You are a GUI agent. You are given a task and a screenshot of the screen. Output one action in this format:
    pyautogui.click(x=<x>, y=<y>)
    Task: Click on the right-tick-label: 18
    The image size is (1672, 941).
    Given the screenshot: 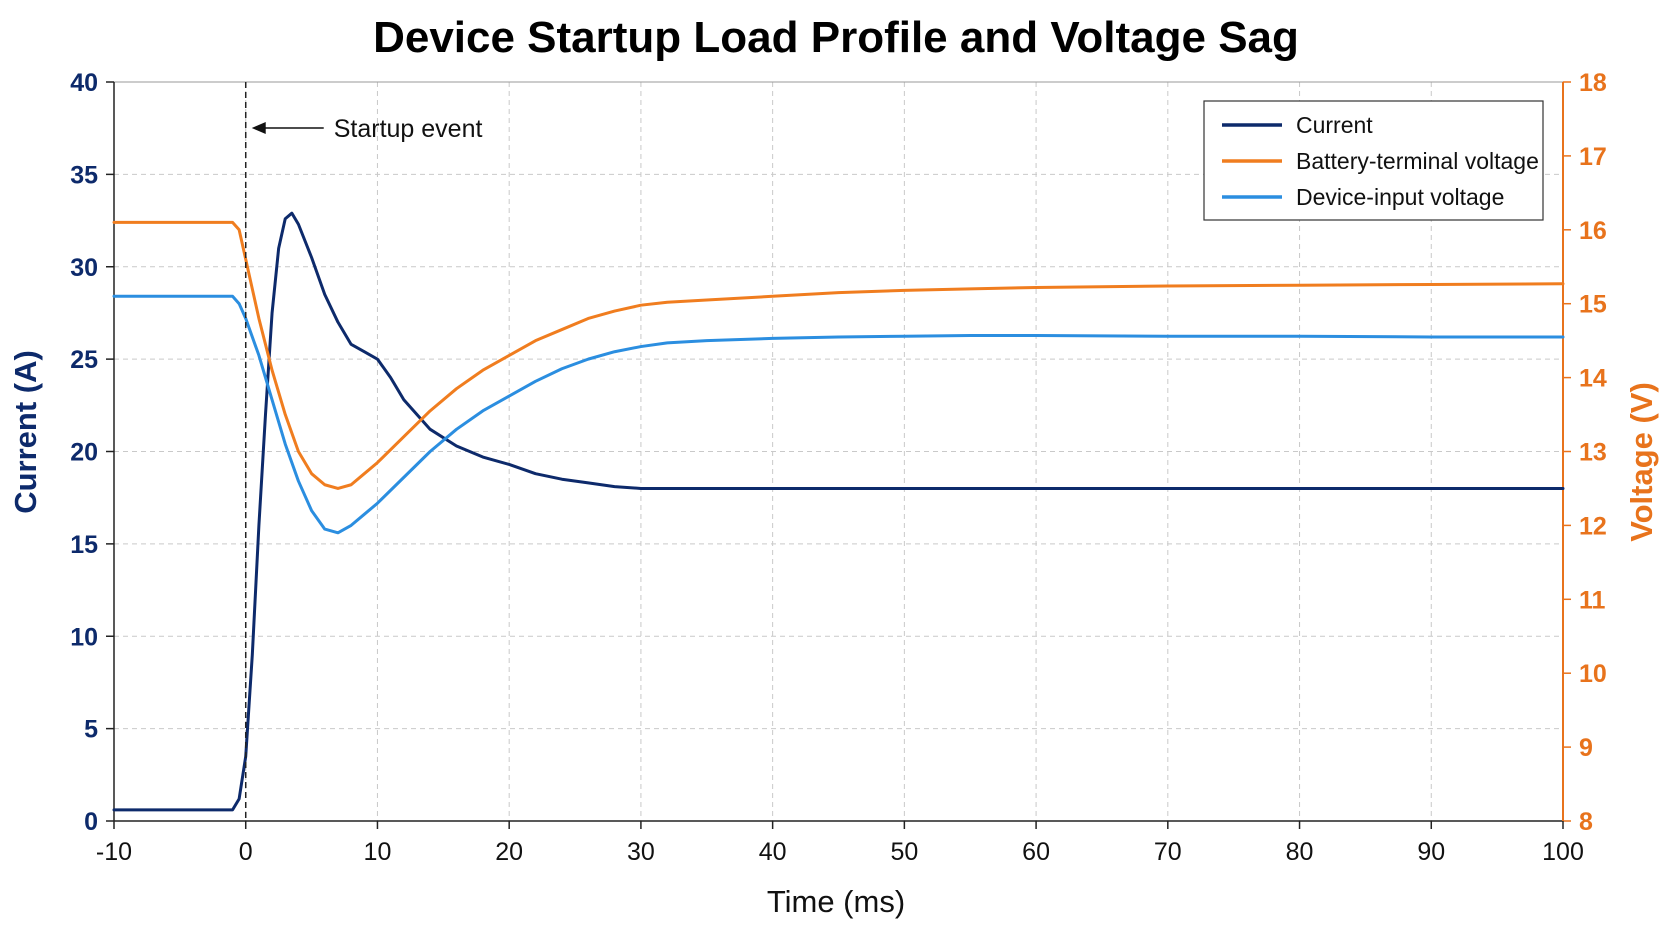 What is the action you would take?
    pyautogui.click(x=1593, y=83)
    